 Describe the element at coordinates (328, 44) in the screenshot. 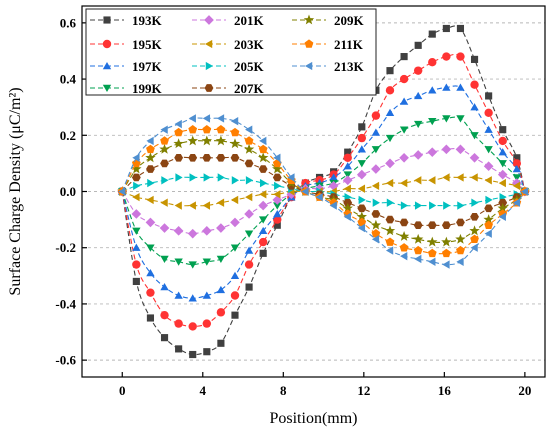

I see `legend-item: 211K` at that location.